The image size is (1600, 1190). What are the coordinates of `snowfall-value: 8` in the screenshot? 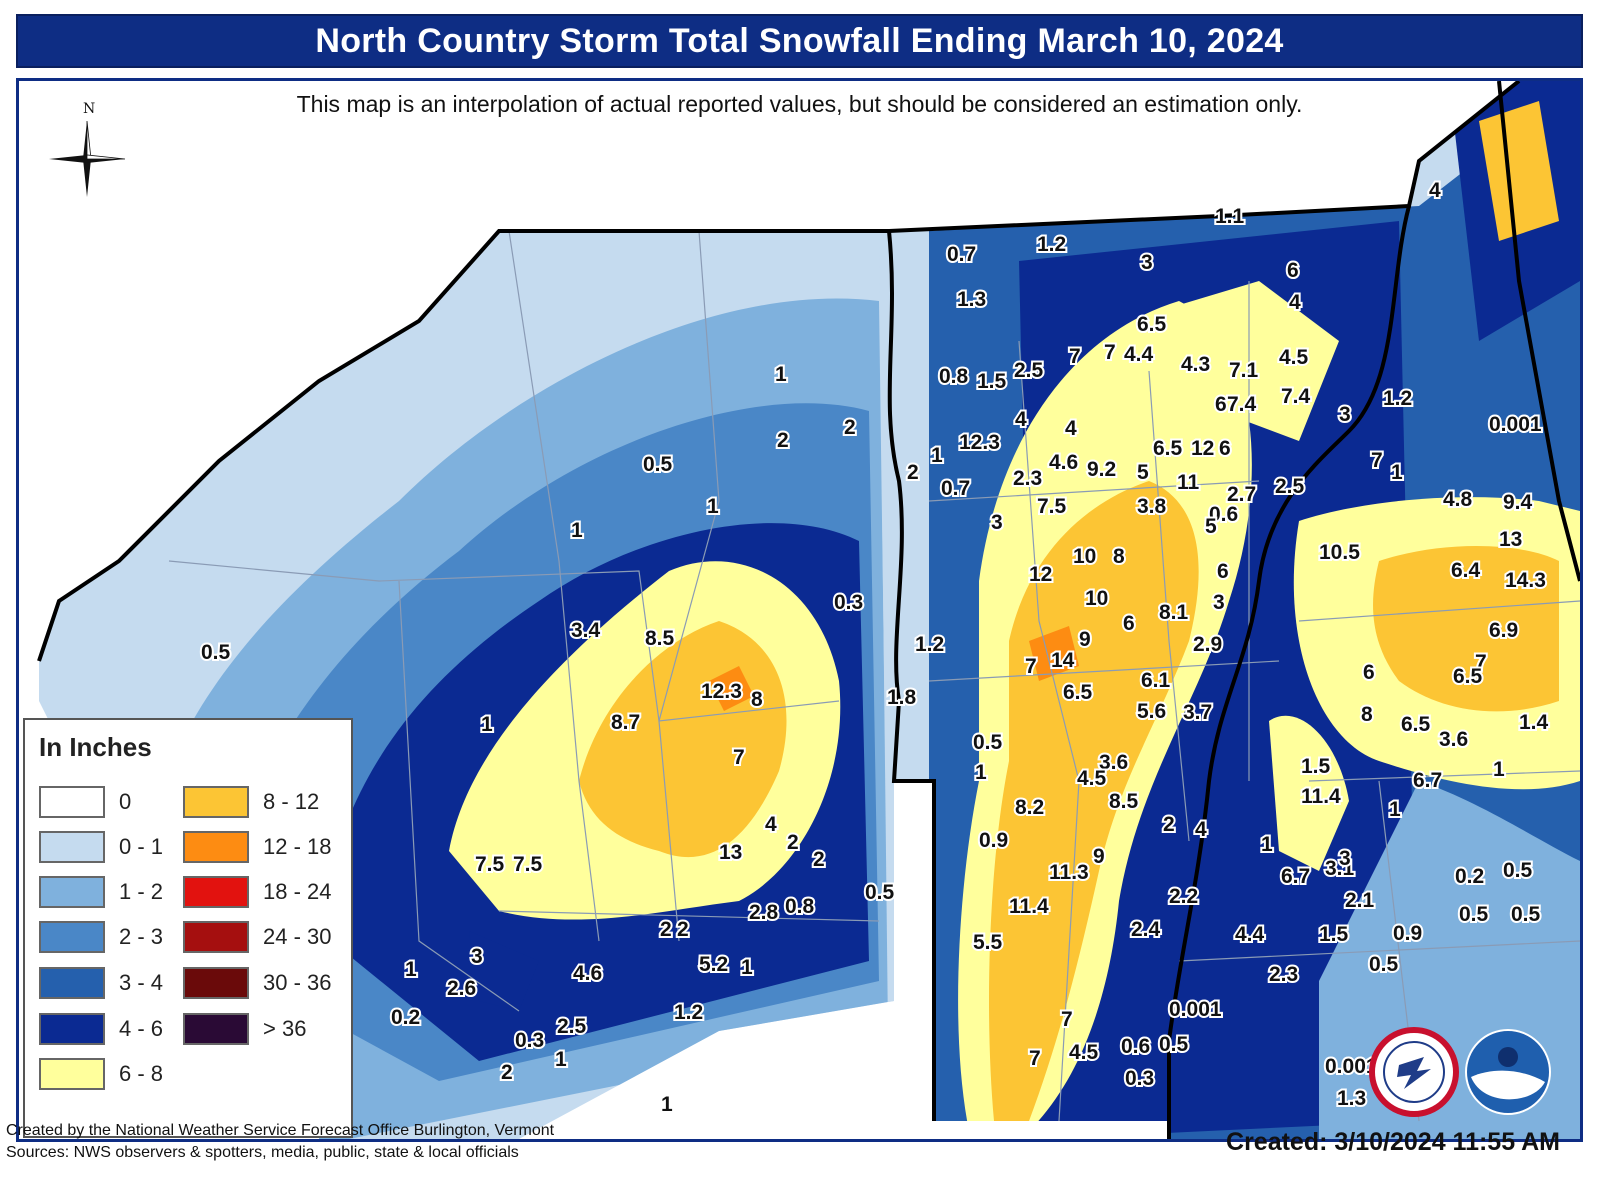 It's located at (1119, 556).